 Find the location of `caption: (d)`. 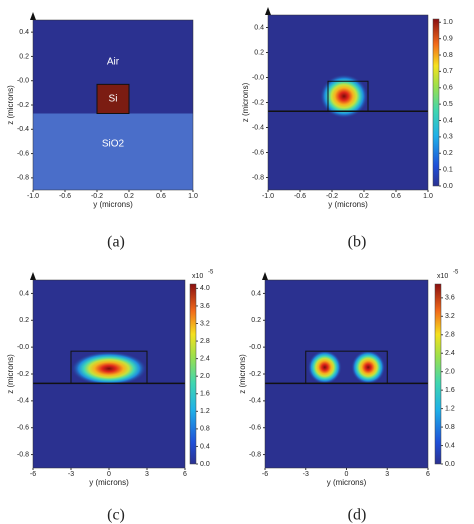

caption: (d) is located at coordinates (357, 515).